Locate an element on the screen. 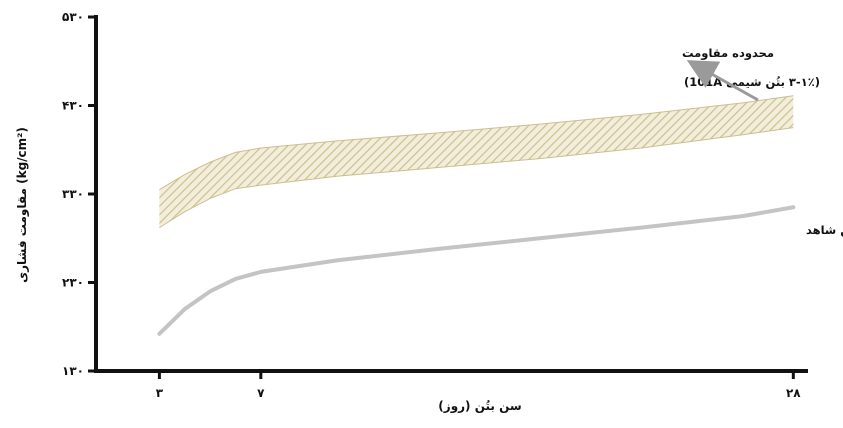 The height and width of the screenshot is (428, 843). y-tick-label: ۲۳۰ is located at coordinates (73, 283).